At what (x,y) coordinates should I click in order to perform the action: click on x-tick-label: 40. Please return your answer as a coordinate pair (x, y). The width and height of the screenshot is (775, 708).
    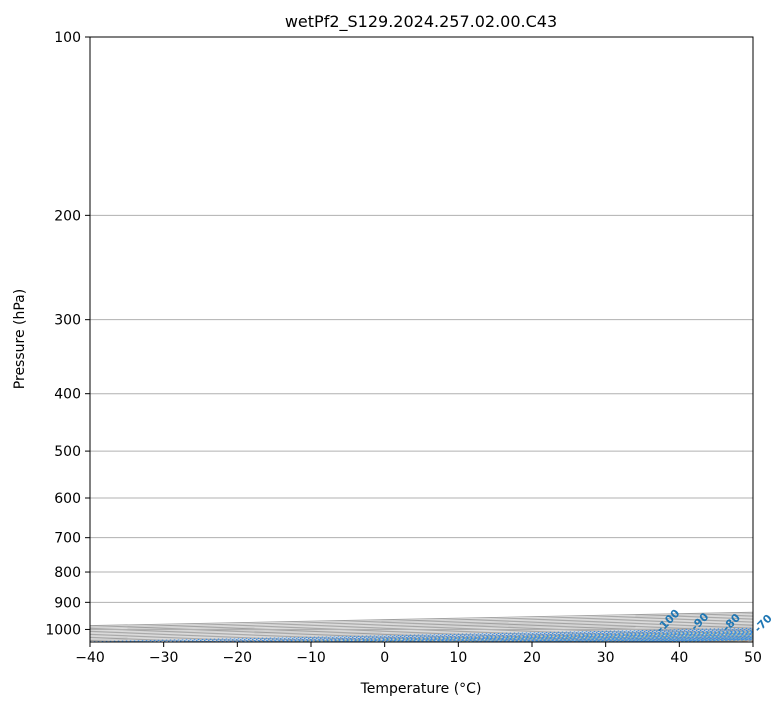
    Looking at the image, I should click on (679, 658).